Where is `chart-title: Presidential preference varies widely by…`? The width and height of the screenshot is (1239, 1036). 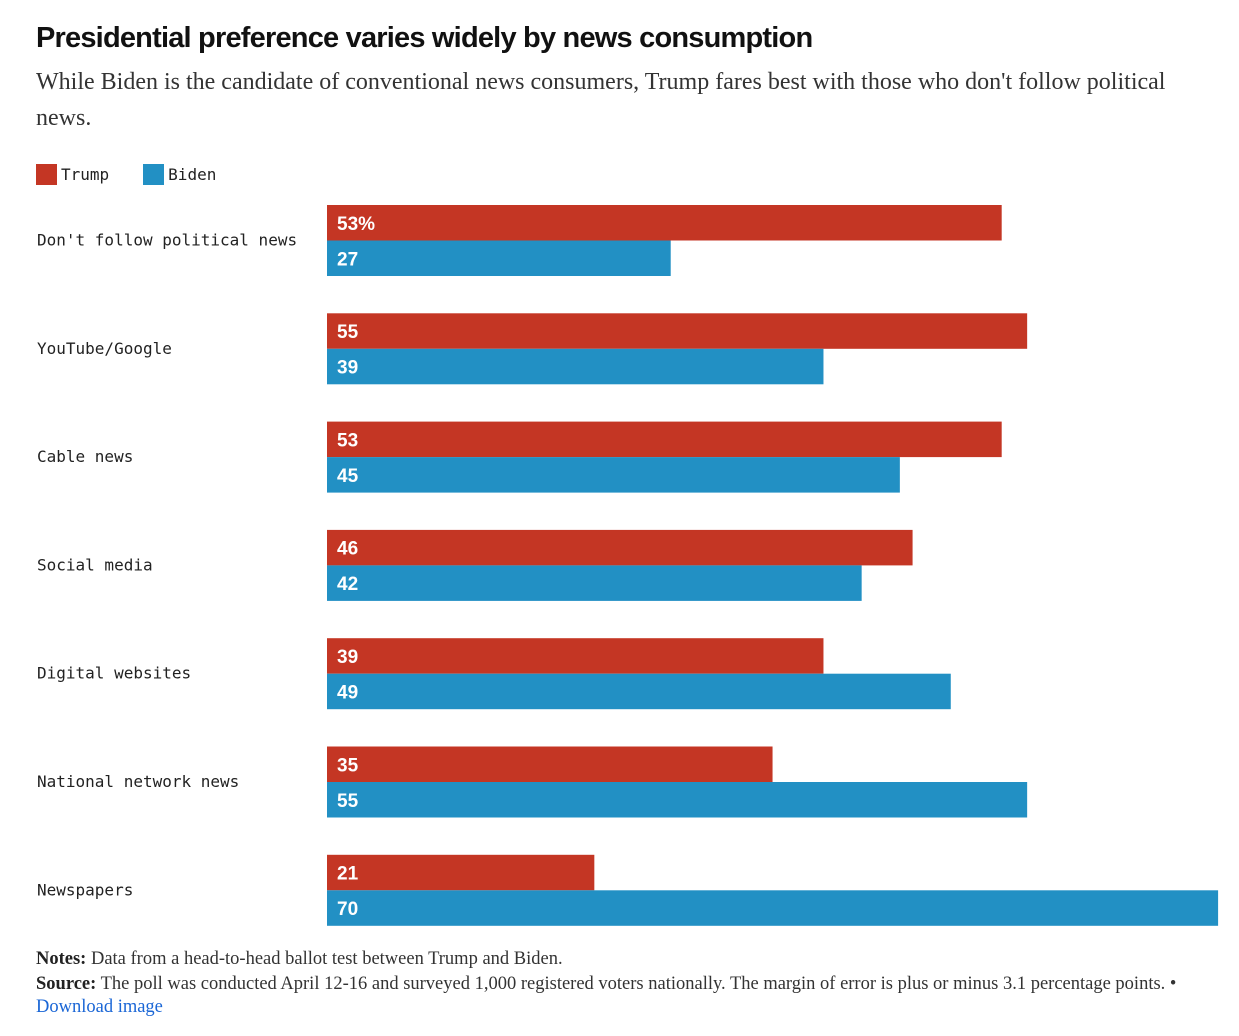
chart-title: Presidential preference varies widely by… is located at coordinates (424, 38).